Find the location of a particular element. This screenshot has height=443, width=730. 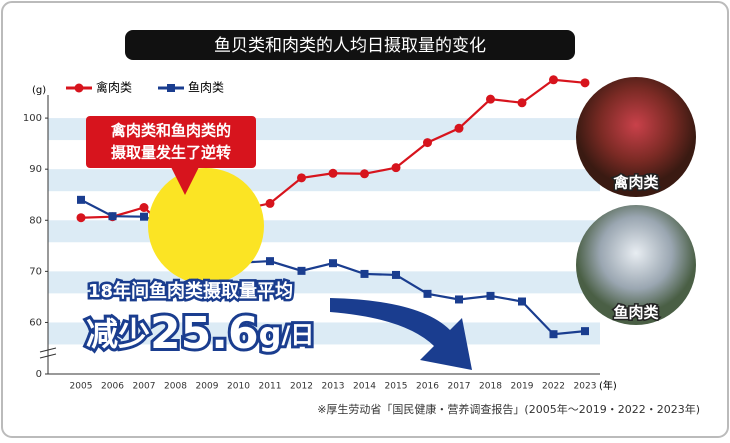

x-tick-label: 2009 is located at coordinates (207, 387).